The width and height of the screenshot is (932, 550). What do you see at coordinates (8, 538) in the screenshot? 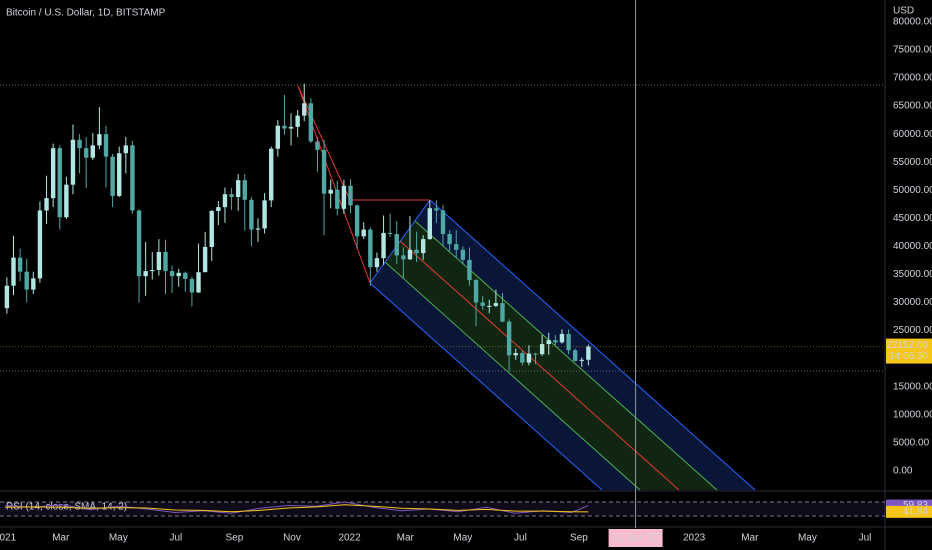
I see `x-tick-label: 2021` at bounding box center [8, 538].